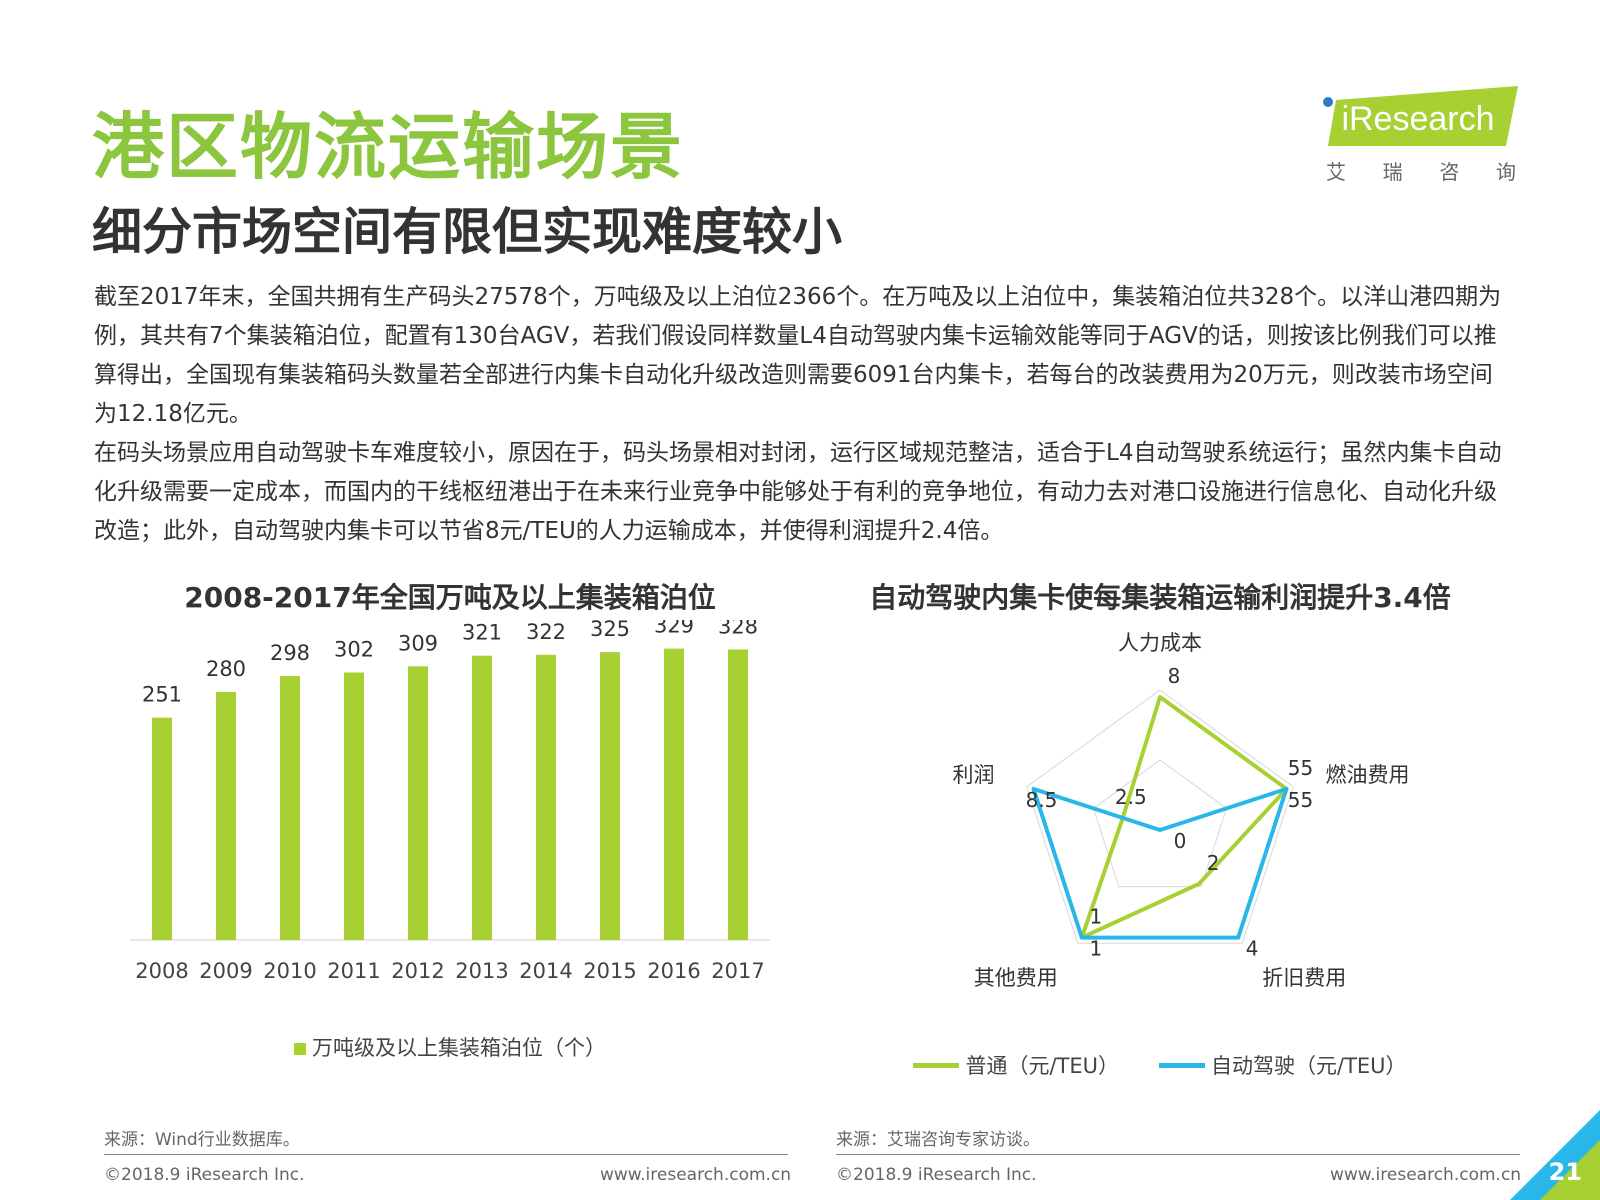 The image size is (1600, 1200). Describe the element at coordinates (546, 632) in the screenshot. I see `data-label: 322` at that location.